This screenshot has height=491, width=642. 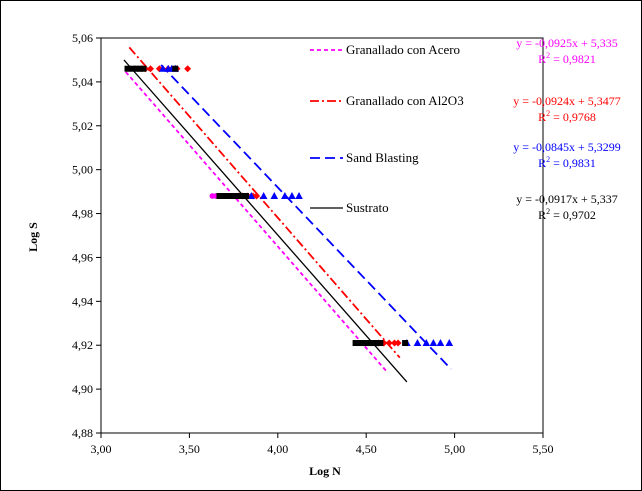 I want to click on x-axis-title: Log N, so click(x=325, y=471).